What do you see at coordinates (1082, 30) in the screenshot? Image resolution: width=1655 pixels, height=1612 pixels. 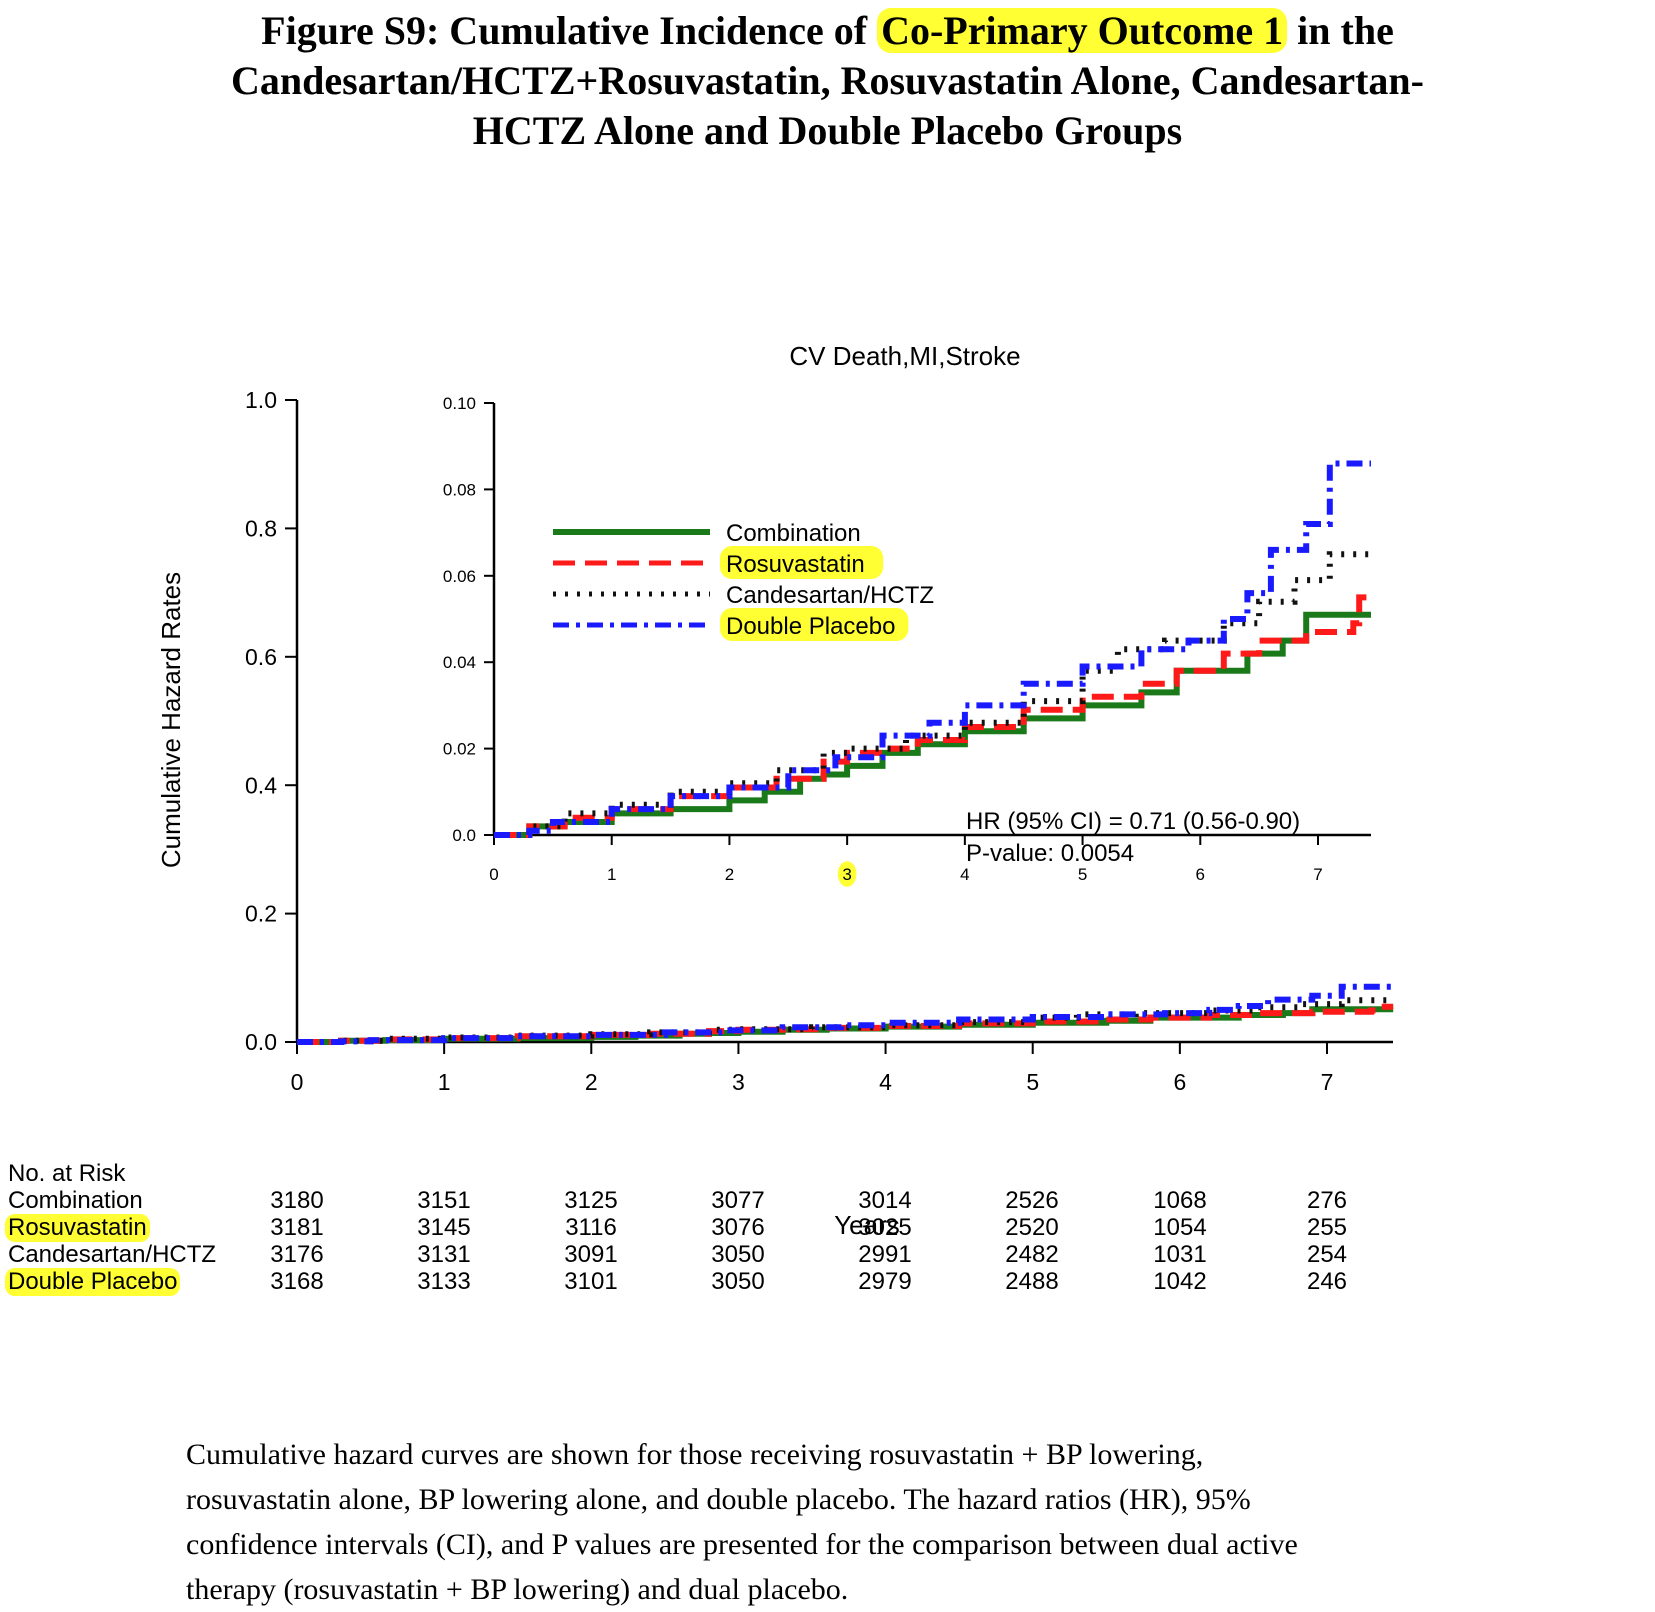 I see `title-highlight: Co-Primary Outcome 1` at bounding box center [1082, 30].